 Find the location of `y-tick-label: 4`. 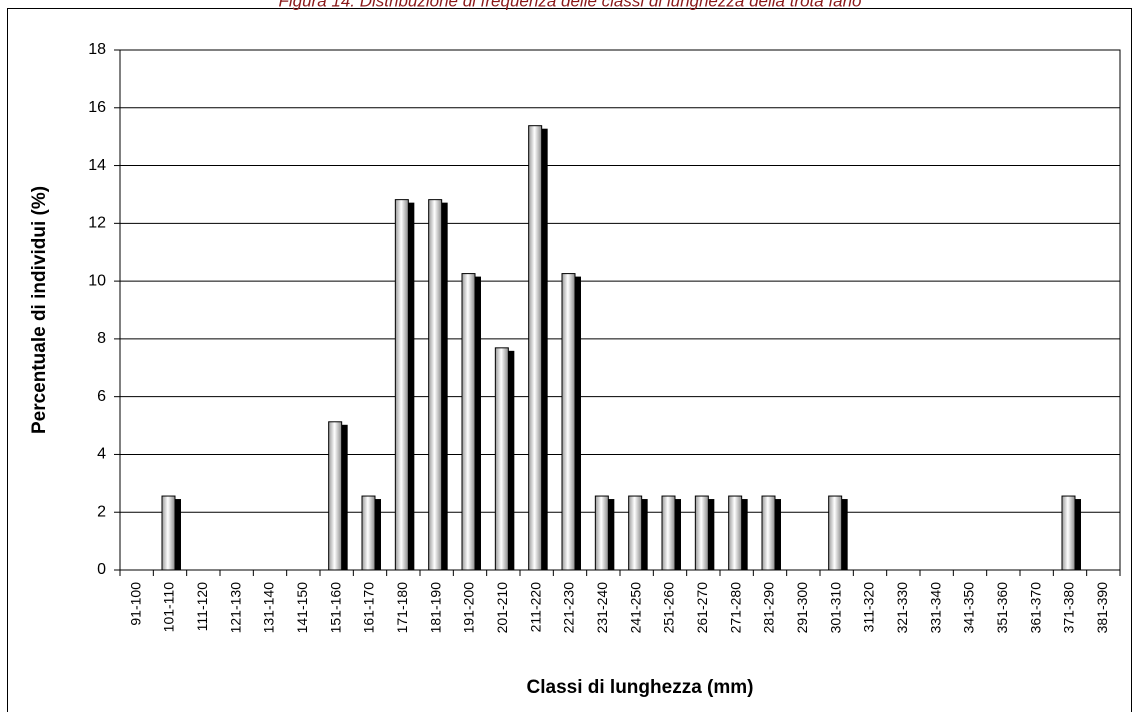

y-tick-label: 4 is located at coordinates (101, 454).